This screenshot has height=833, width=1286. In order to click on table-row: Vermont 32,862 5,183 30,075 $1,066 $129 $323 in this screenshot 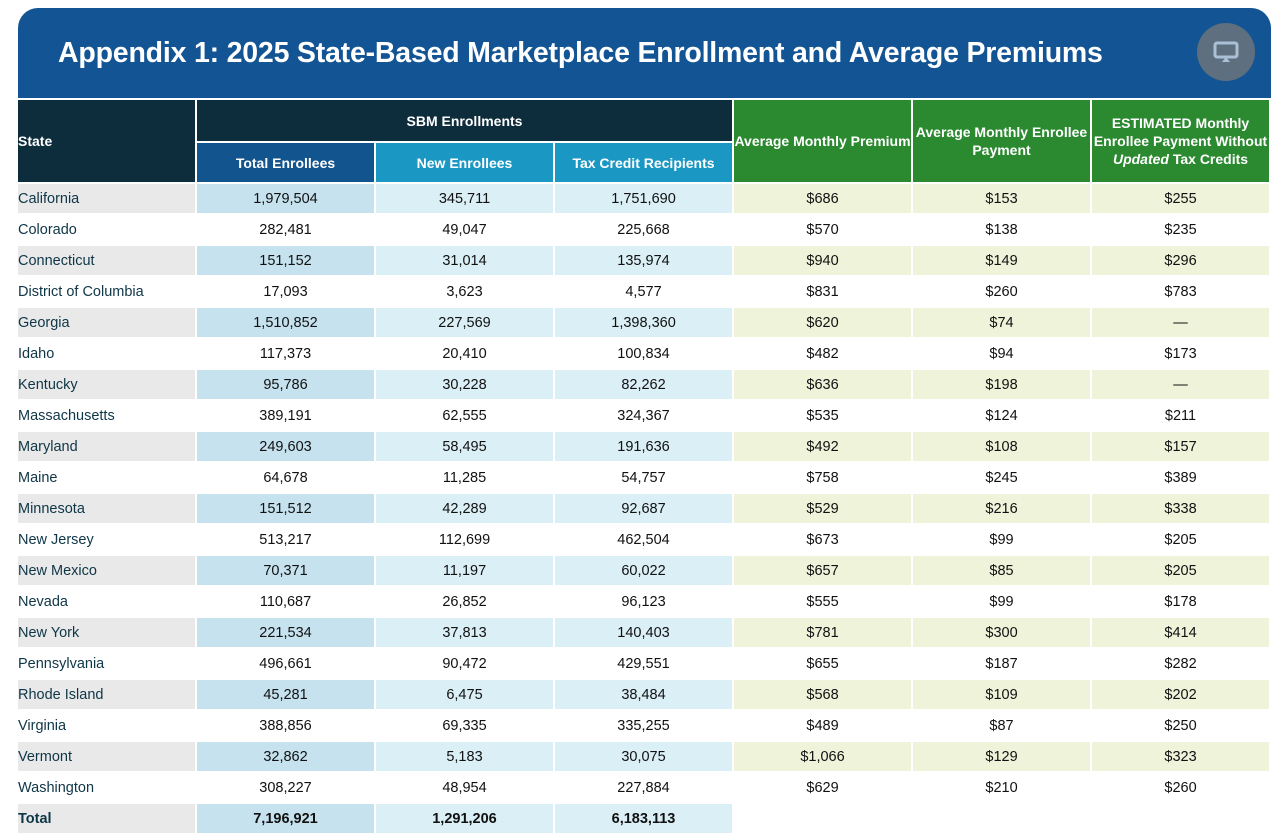, I will do `click(644, 755)`.